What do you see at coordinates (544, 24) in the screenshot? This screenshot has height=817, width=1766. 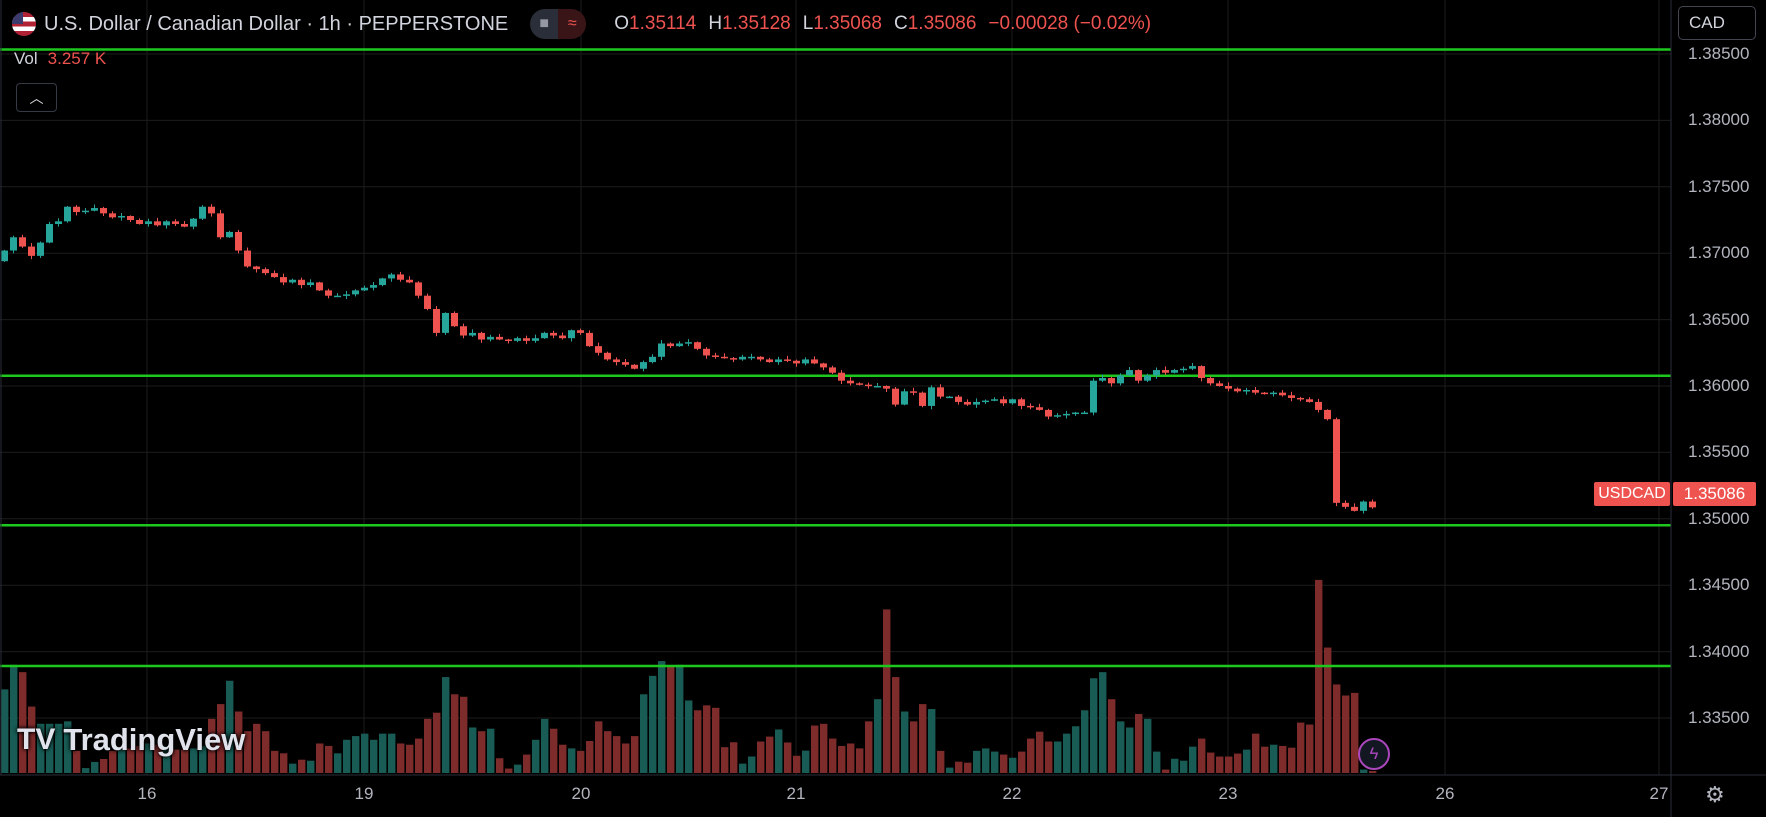 I see `square-icon: ■` at bounding box center [544, 24].